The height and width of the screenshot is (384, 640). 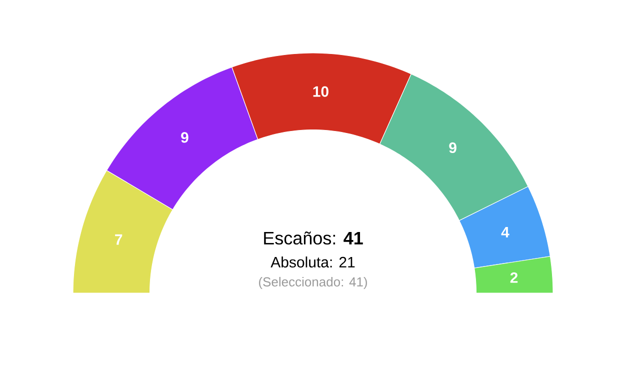 What do you see at coordinates (118, 239) in the screenshot?
I see `data-label: 7` at bounding box center [118, 239].